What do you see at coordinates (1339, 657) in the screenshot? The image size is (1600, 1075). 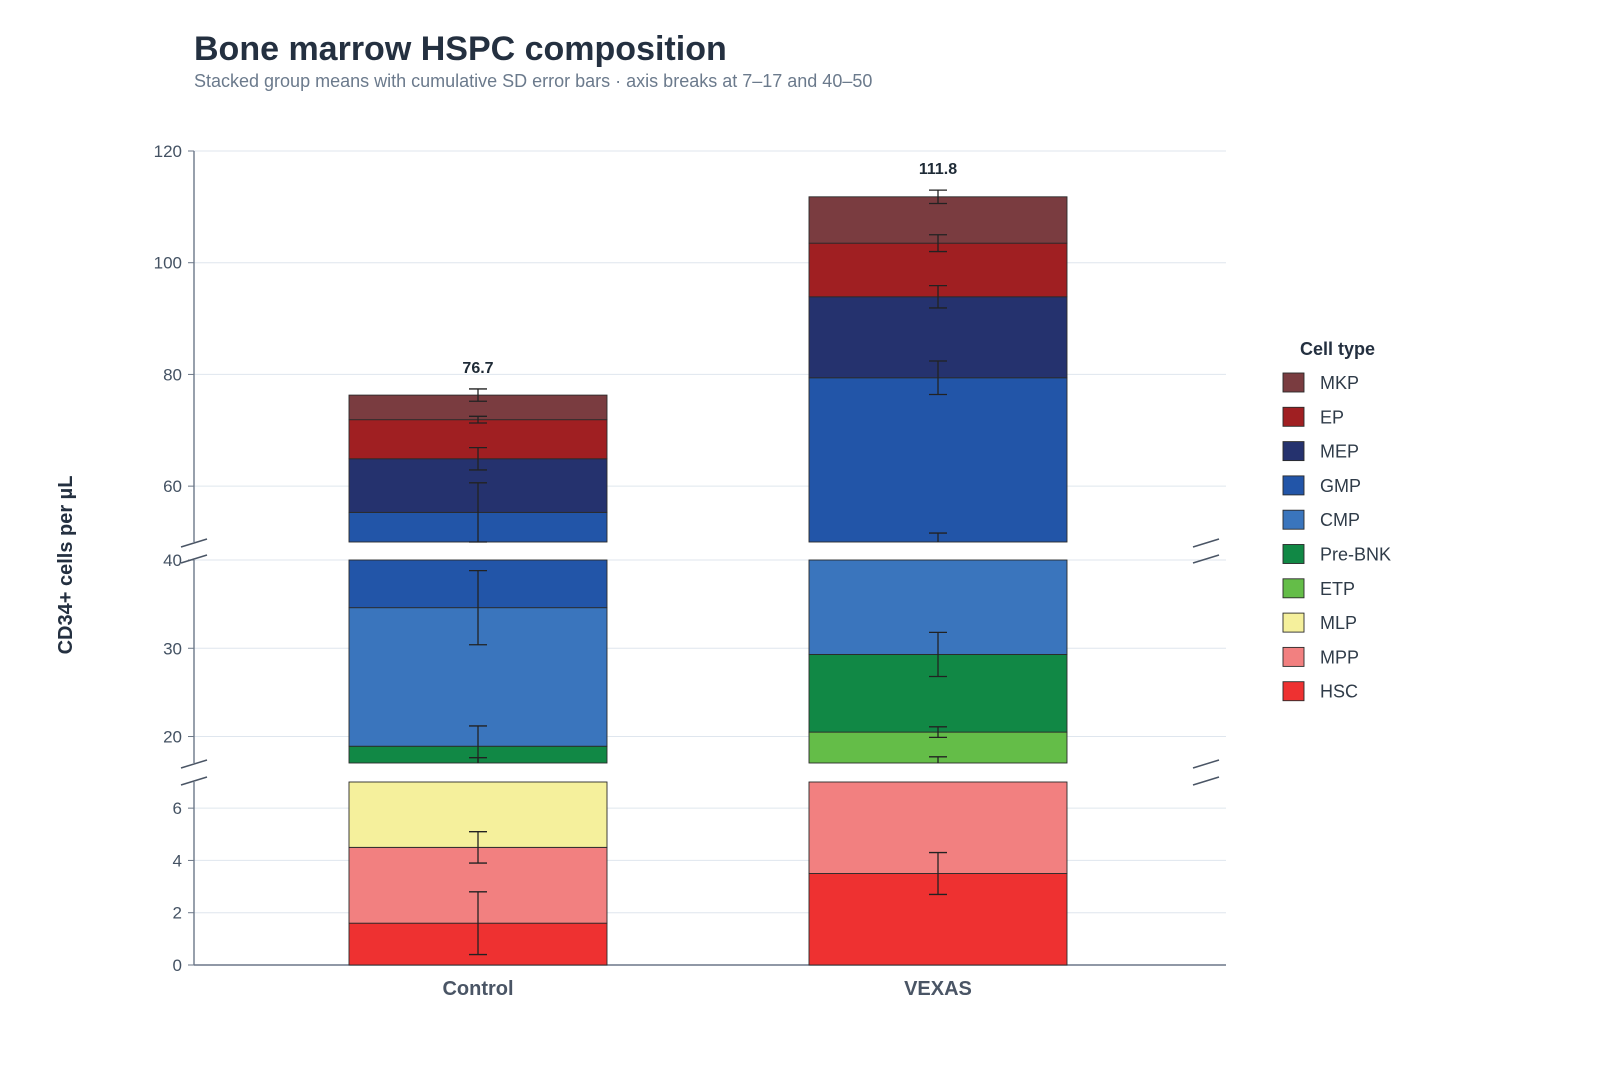 I see `legend-label: MPP` at bounding box center [1339, 657].